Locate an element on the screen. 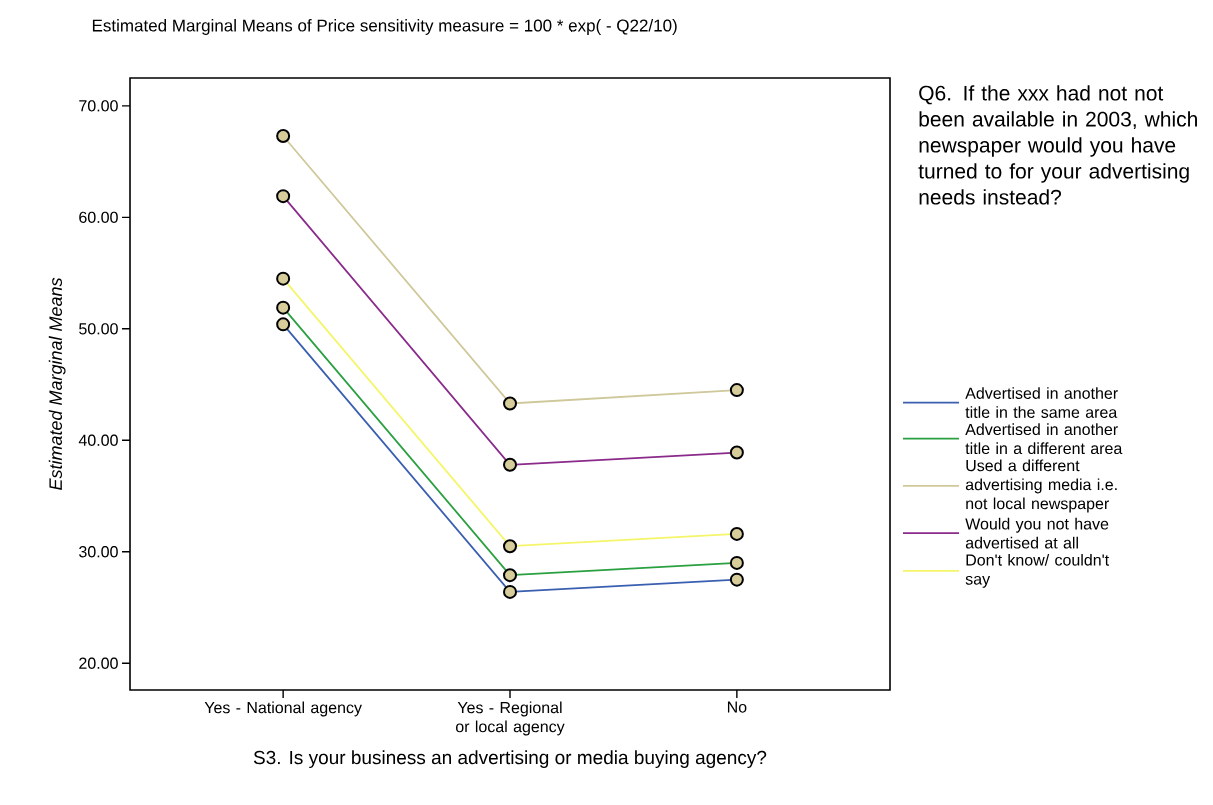 The width and height of the screenshot is (1213, 805). y-tick-label: 30.00 is located at coordinates (98, 552).